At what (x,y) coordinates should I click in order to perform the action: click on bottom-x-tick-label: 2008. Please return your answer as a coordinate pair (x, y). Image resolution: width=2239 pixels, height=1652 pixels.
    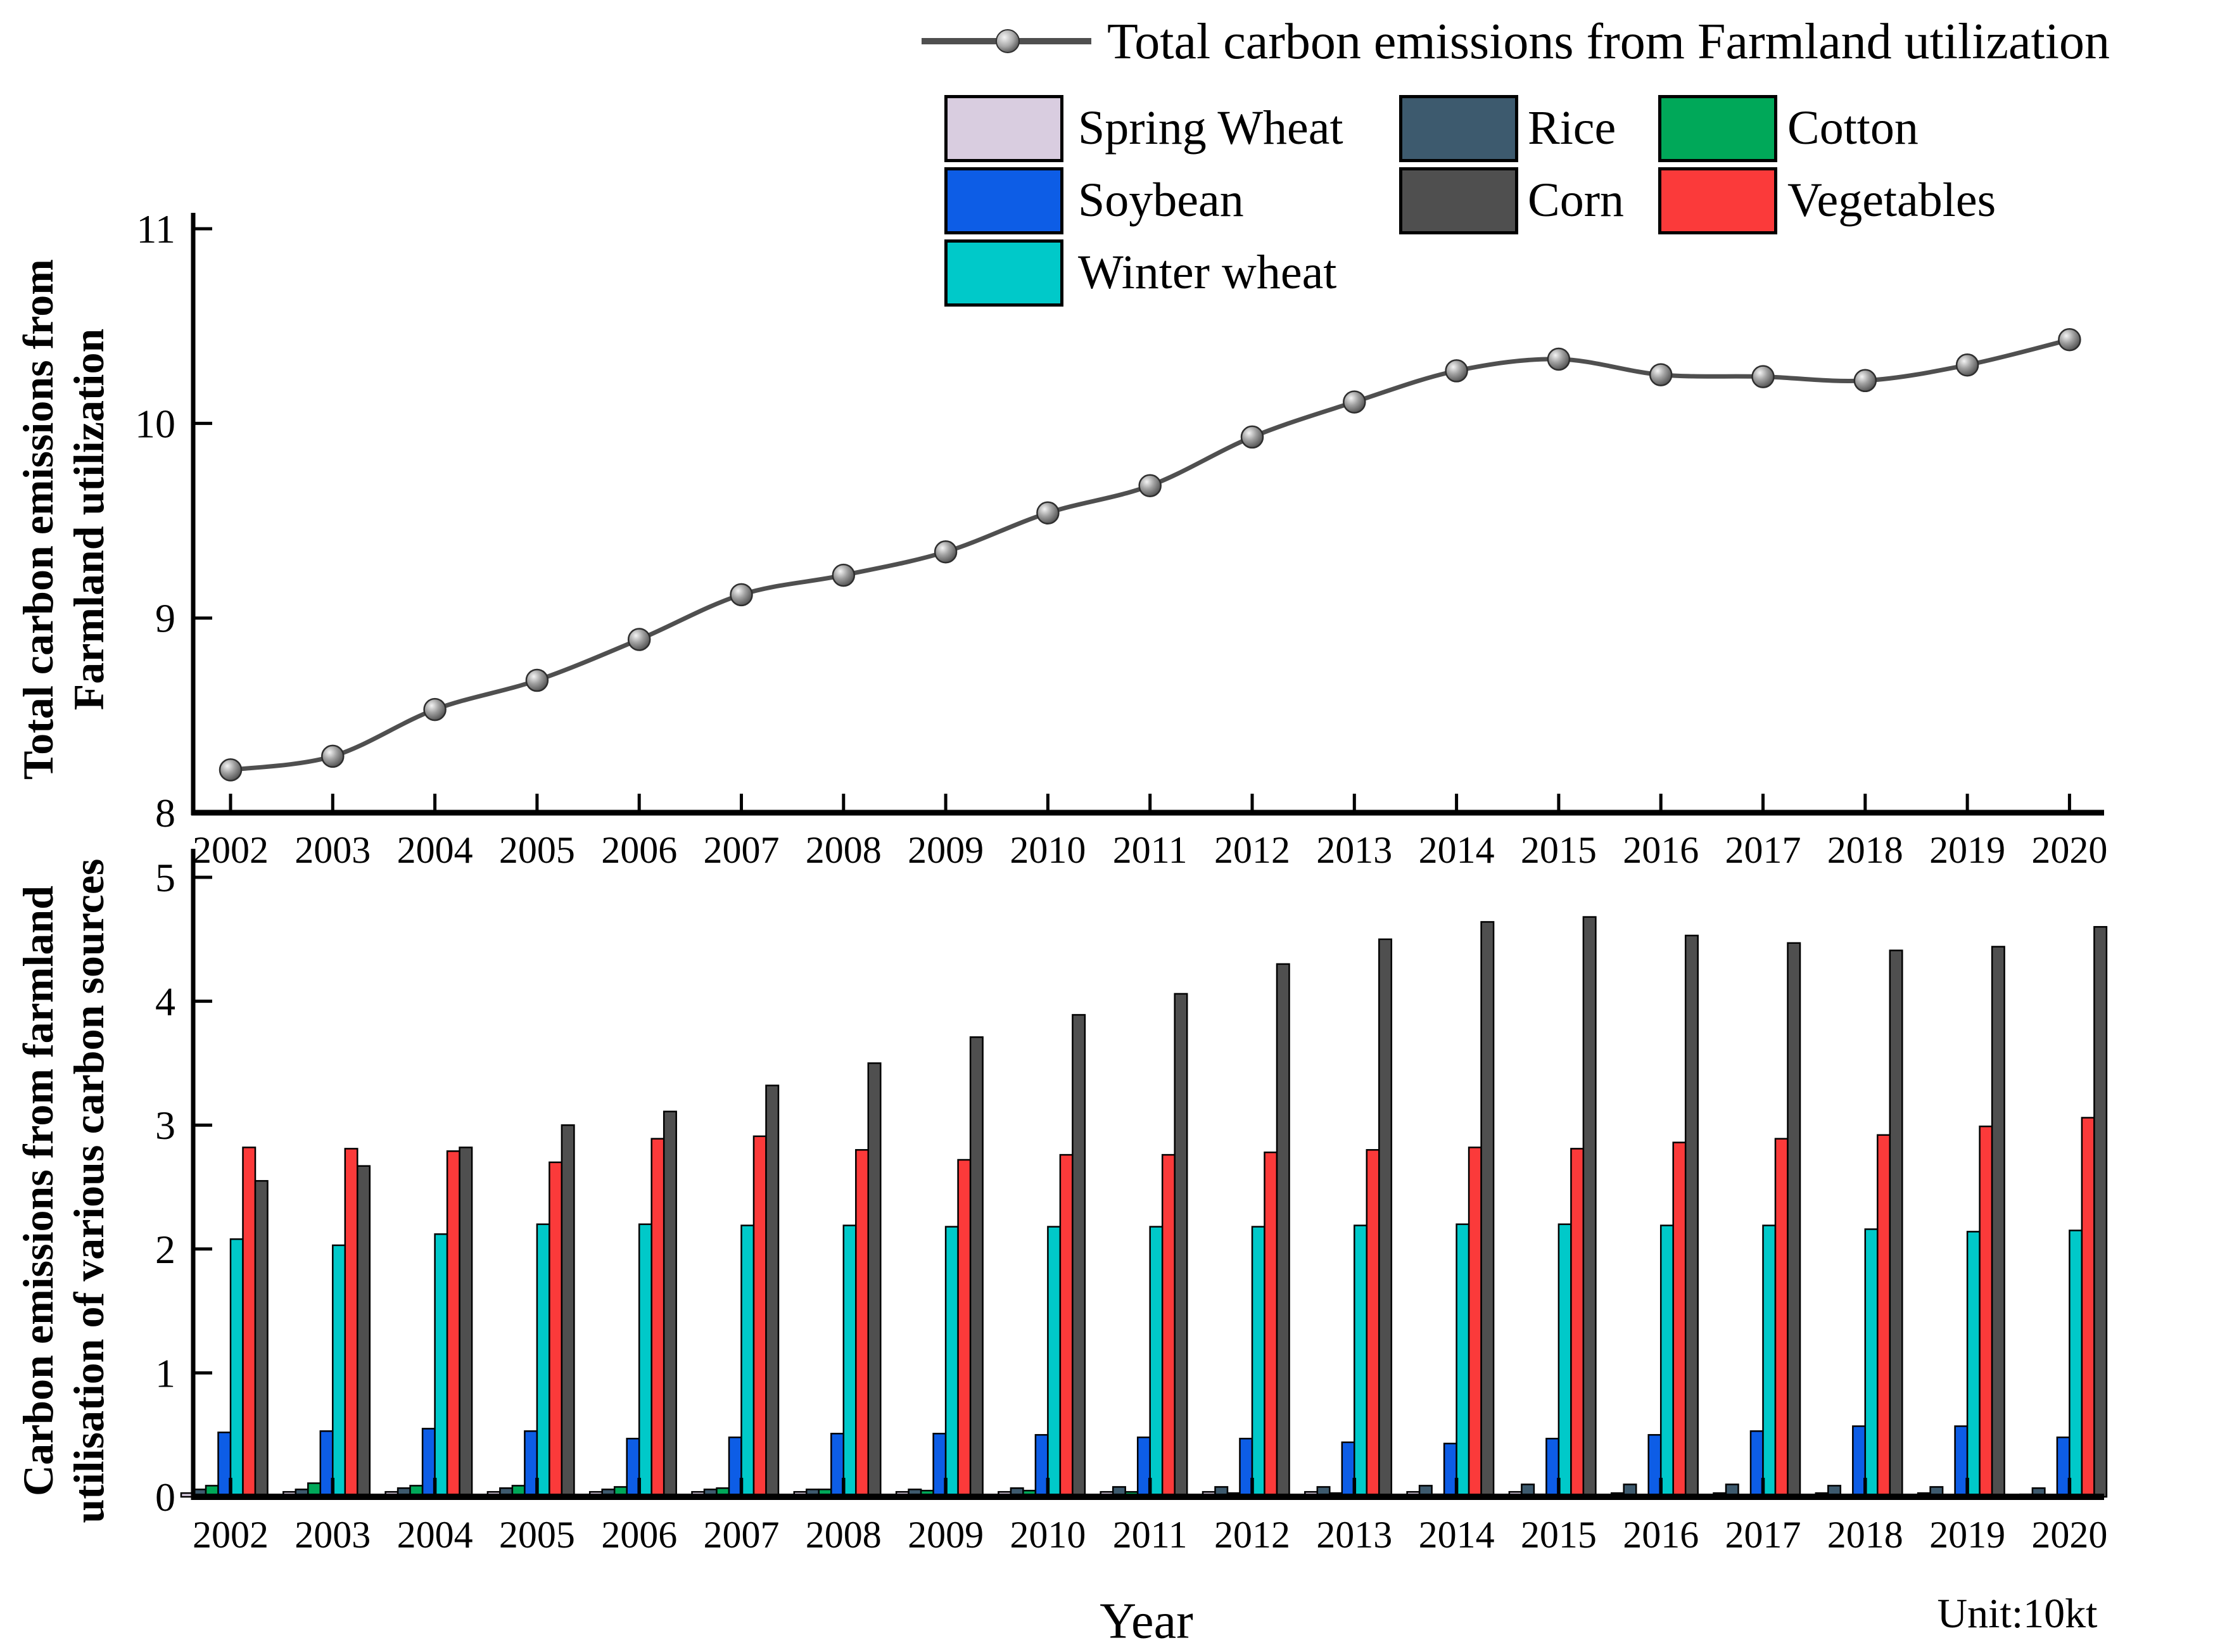
    Looking at the image, I should click on (844, 1535).